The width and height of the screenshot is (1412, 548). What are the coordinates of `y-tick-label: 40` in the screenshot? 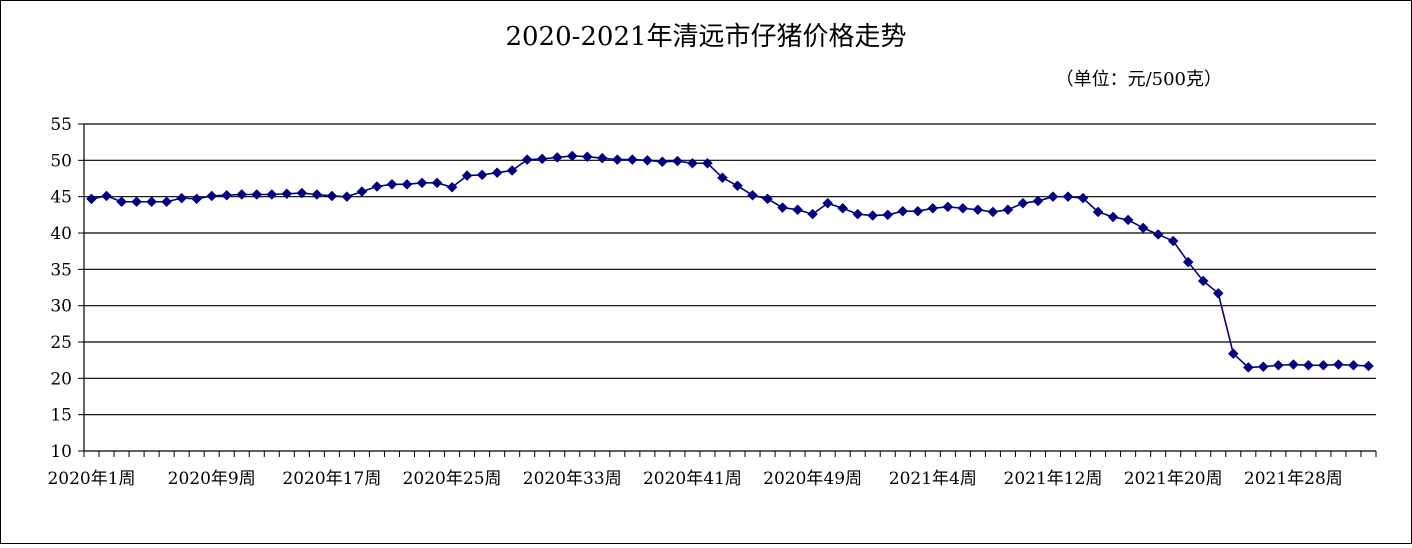 It's located at (61, 234).